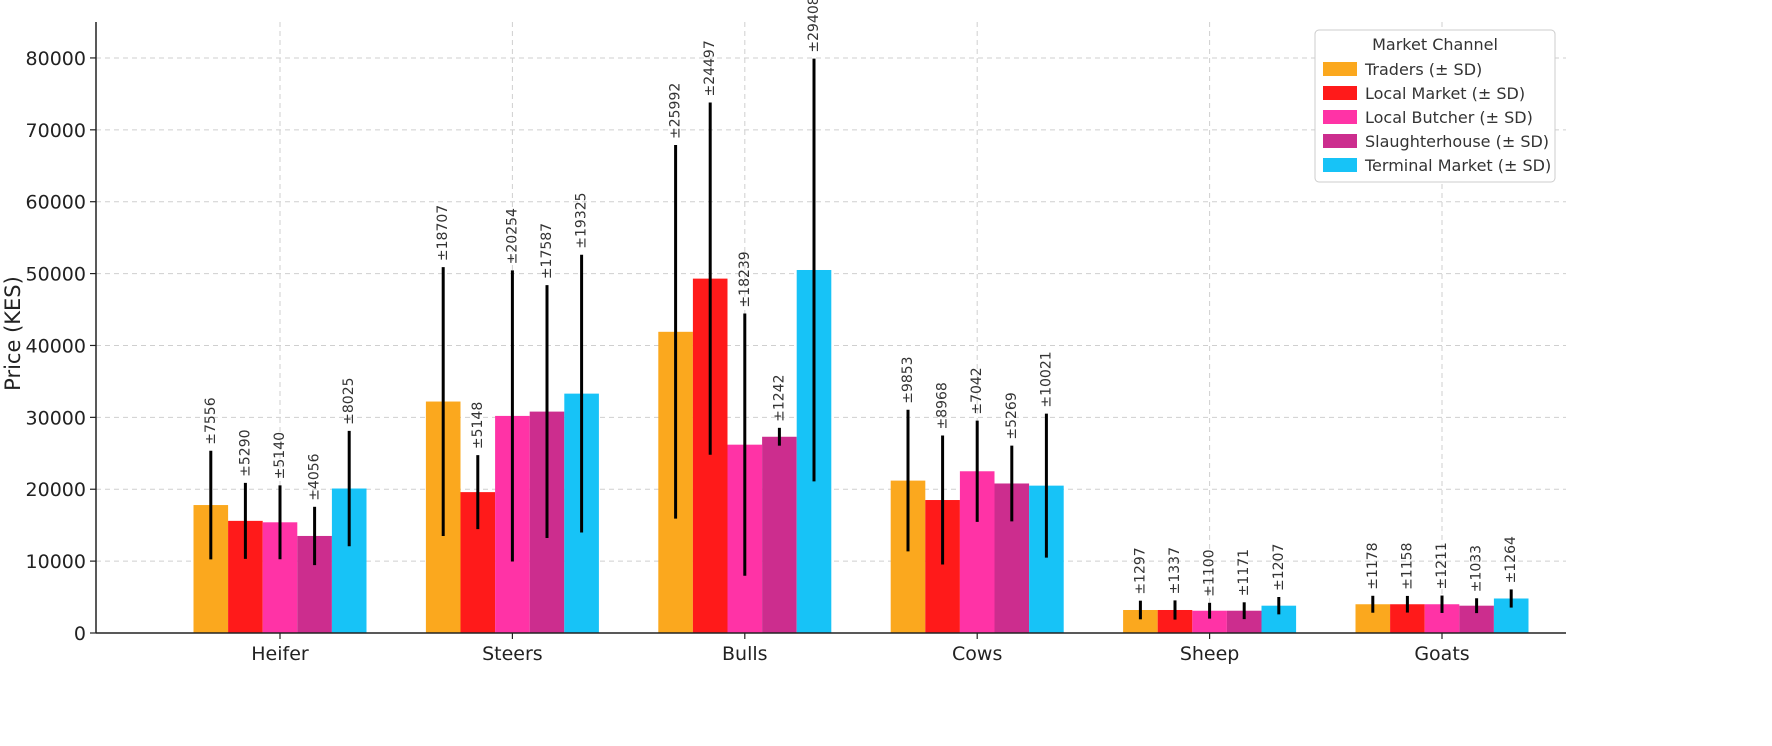 The height and width of the screenshot is (746, 1772). What do you see at coordinates (13, 333) in the screenshot?
I see `y-axis-title: Price (KES)` at bounding box center [13, 333].